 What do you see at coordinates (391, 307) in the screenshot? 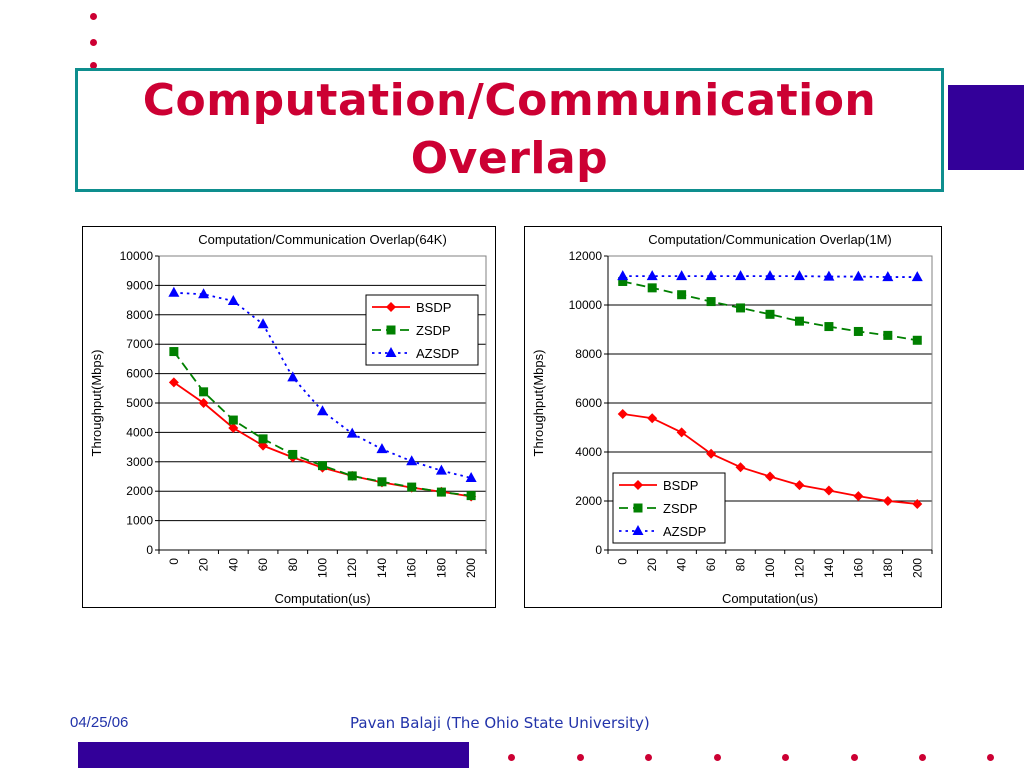
I see `chart-64k-bsdp-legend-marker` at bounding box center [391, 307].